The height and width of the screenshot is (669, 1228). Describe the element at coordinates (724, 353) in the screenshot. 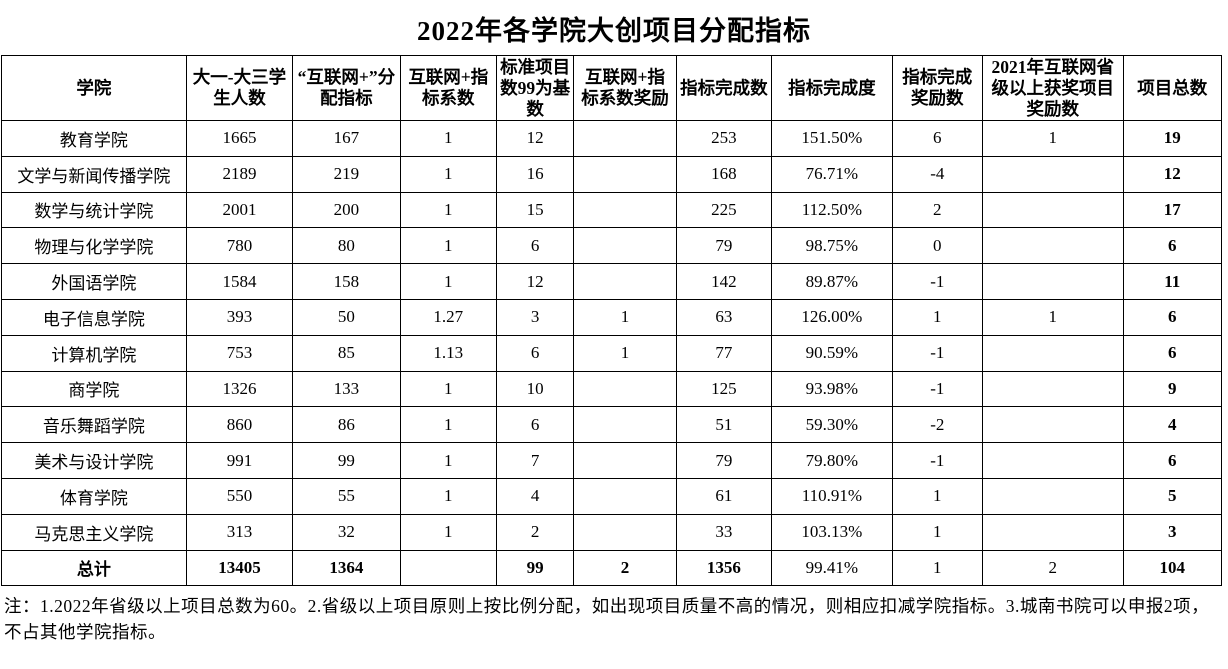

I see `cell: 77` at that location.